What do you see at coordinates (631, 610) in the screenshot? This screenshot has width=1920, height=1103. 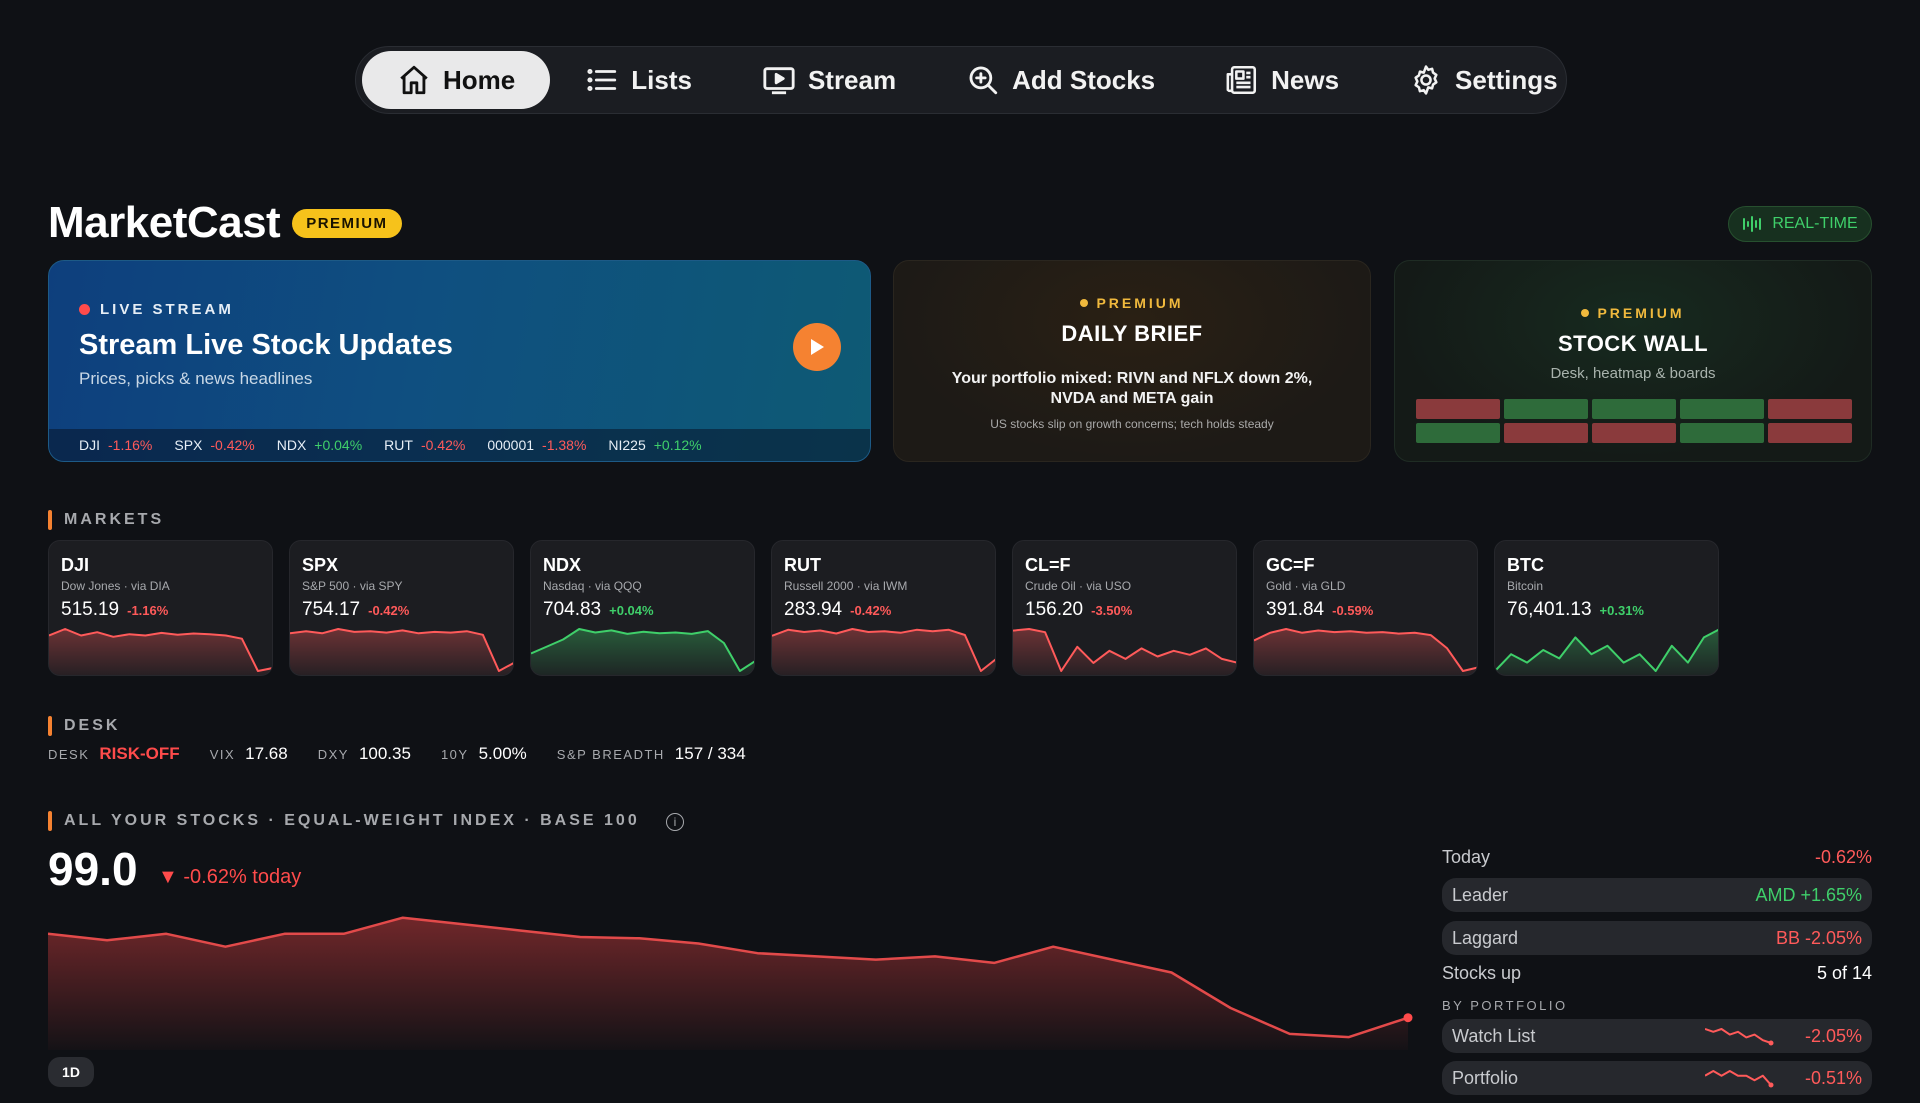 I see `tile-change: +0.04%` at bounding box center [631, 610].